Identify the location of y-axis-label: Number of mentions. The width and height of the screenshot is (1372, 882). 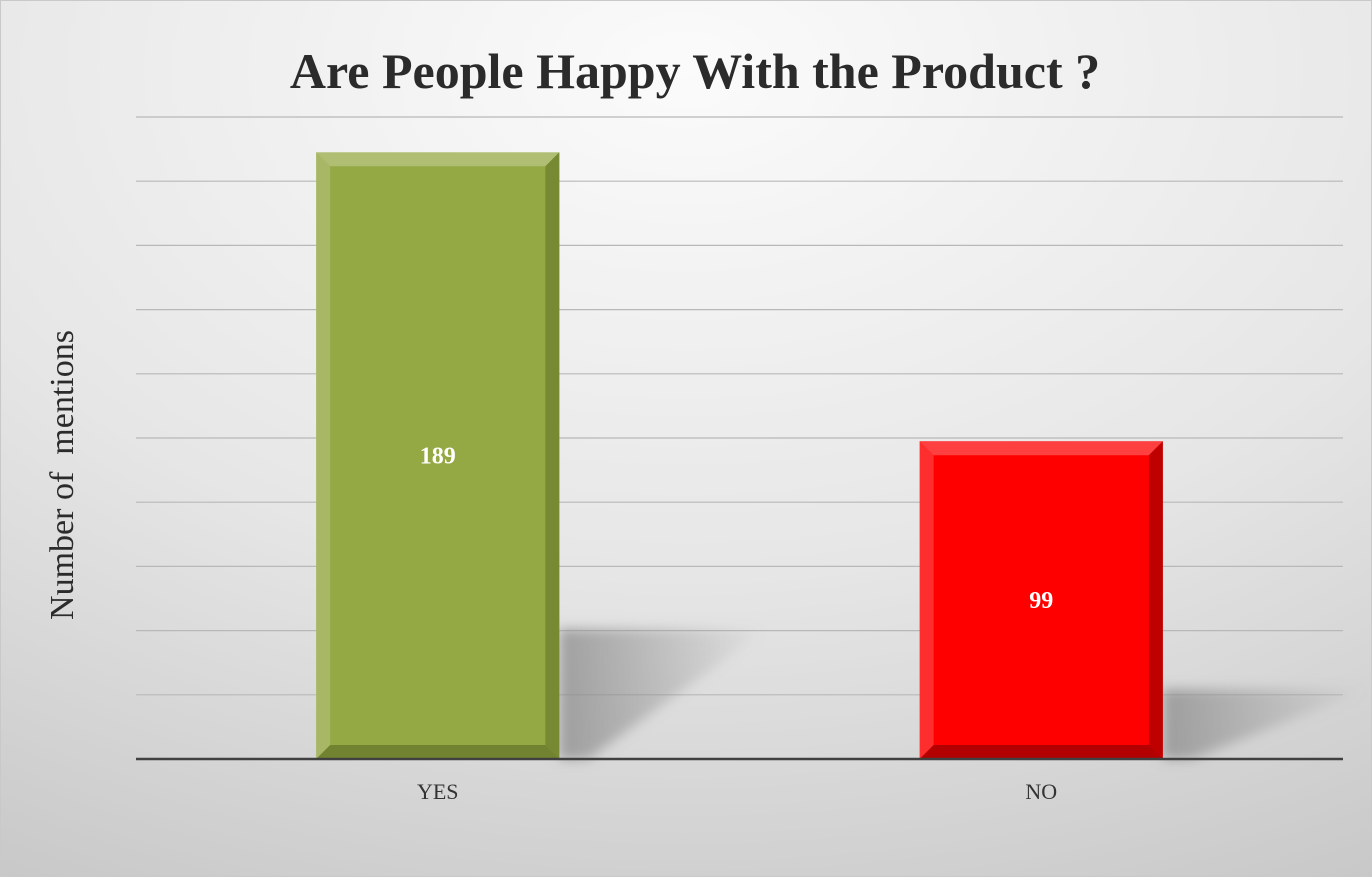
(62, 475).